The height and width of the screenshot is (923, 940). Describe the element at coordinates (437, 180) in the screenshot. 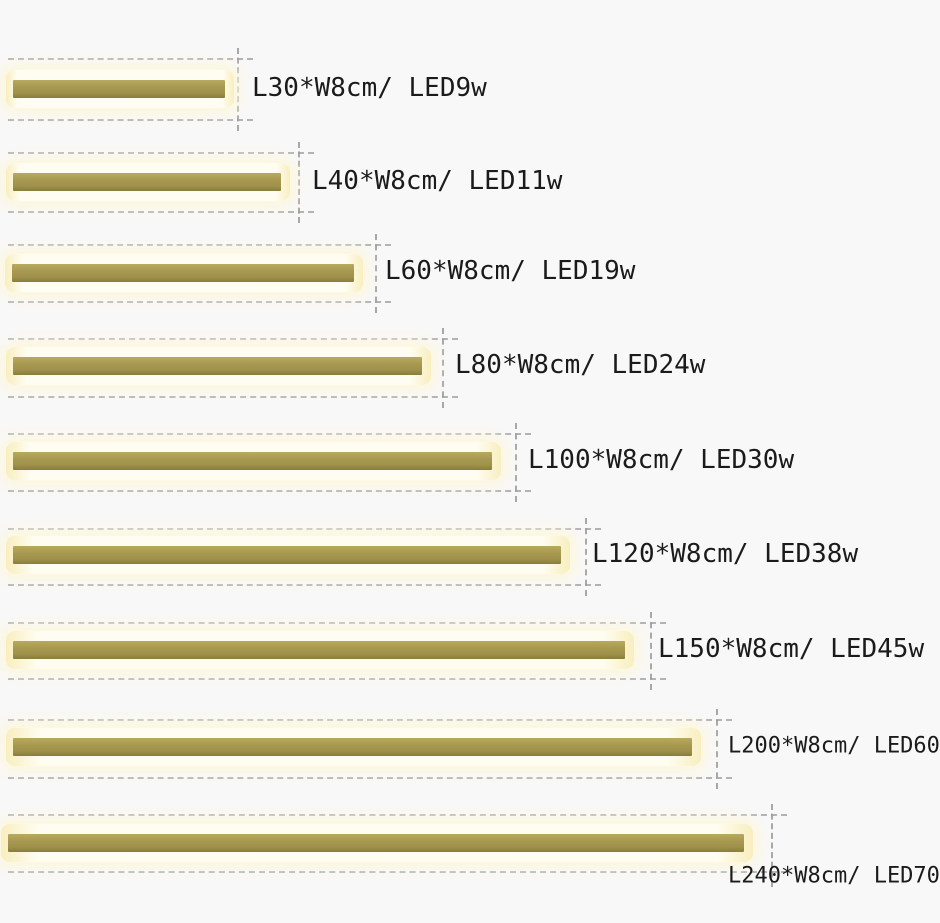

I see `size-label: L40*W8cm/ LED11w` at that location.